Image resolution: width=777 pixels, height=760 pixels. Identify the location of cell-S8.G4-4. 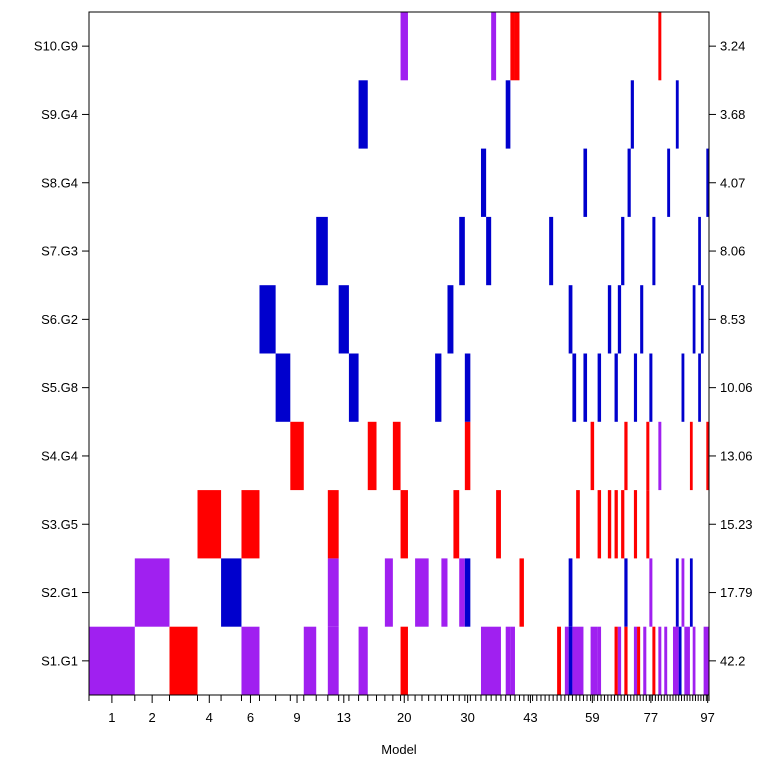
(707, 182).